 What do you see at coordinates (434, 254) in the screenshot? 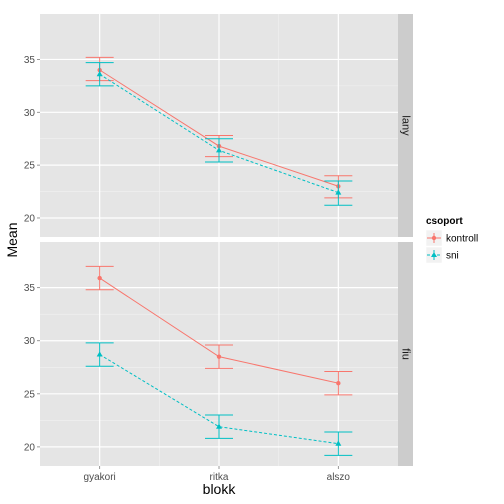
I see `legend-key-point-sni` at bounding box center [434, 254].